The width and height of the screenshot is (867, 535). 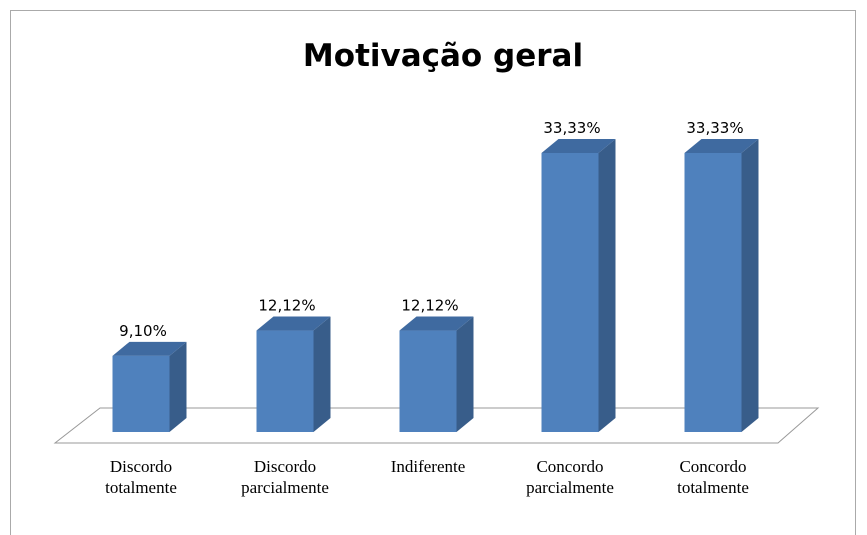 I want to click on chart-title: Motivação geral, so click(x=443, y=56).